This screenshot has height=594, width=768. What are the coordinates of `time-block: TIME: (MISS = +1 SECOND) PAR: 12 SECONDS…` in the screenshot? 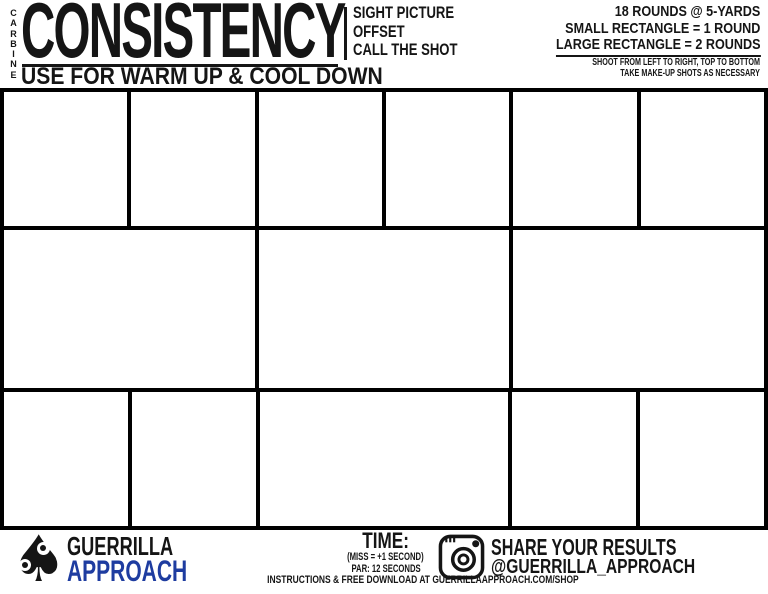 It's located at (400, 557).